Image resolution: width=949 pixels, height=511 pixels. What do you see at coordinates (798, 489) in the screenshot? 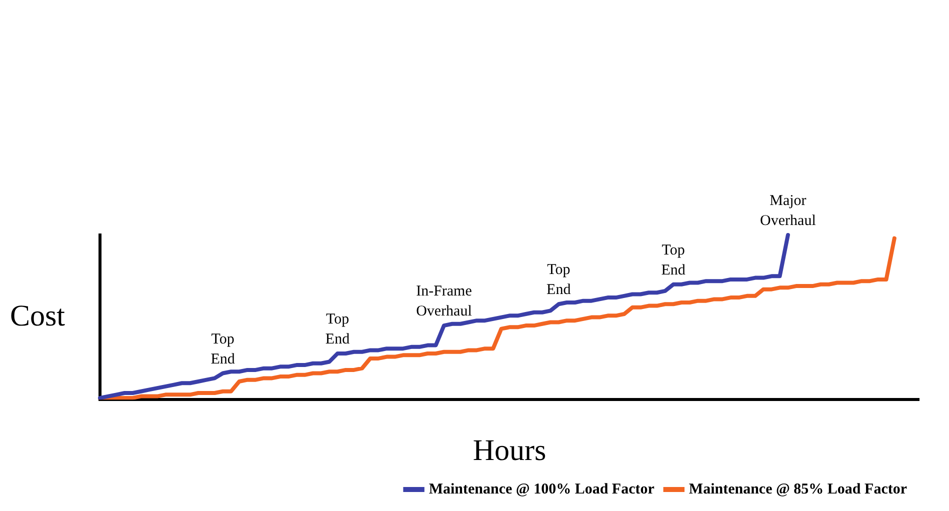
I see `legend-label: Maintenance @ 85% Load Factor` at bounding box center [798, 489].